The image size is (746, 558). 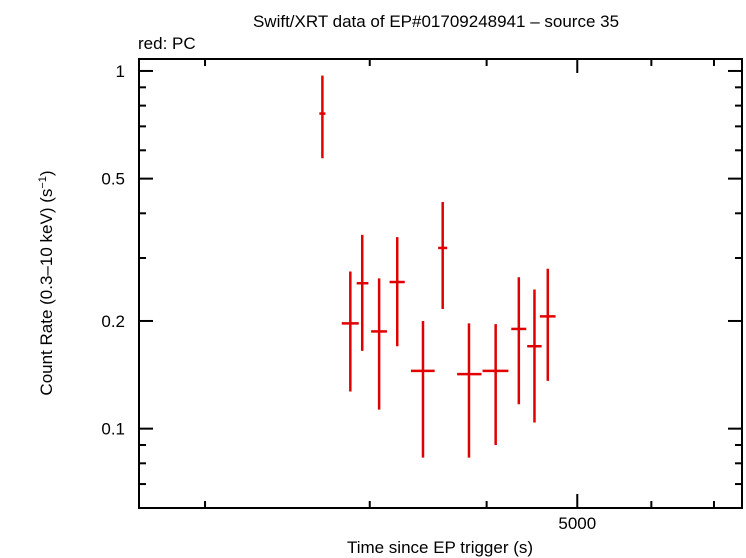 What do you see at coordinates (577, 523) in the screenshot?
I see `x-tick-label: 5000` at bounding box center [577, 523].